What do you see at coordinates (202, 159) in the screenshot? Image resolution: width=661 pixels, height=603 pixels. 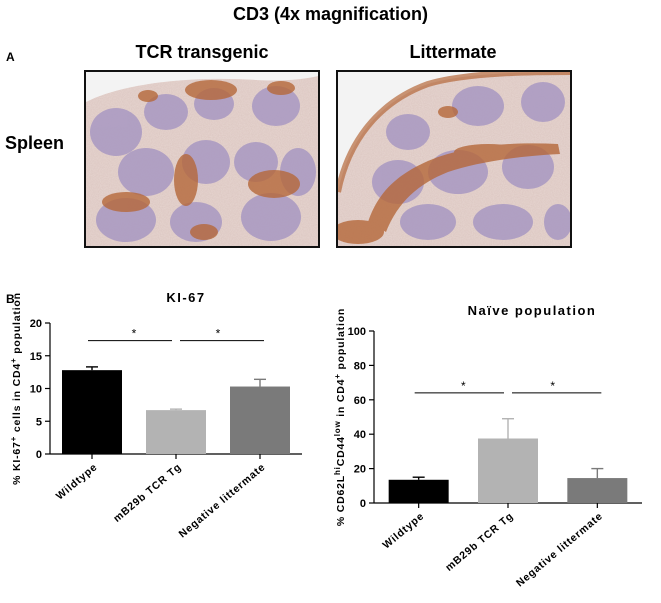 I see `micrograph-tcr-transgenic-spleen` at bounding box center [202, 159].